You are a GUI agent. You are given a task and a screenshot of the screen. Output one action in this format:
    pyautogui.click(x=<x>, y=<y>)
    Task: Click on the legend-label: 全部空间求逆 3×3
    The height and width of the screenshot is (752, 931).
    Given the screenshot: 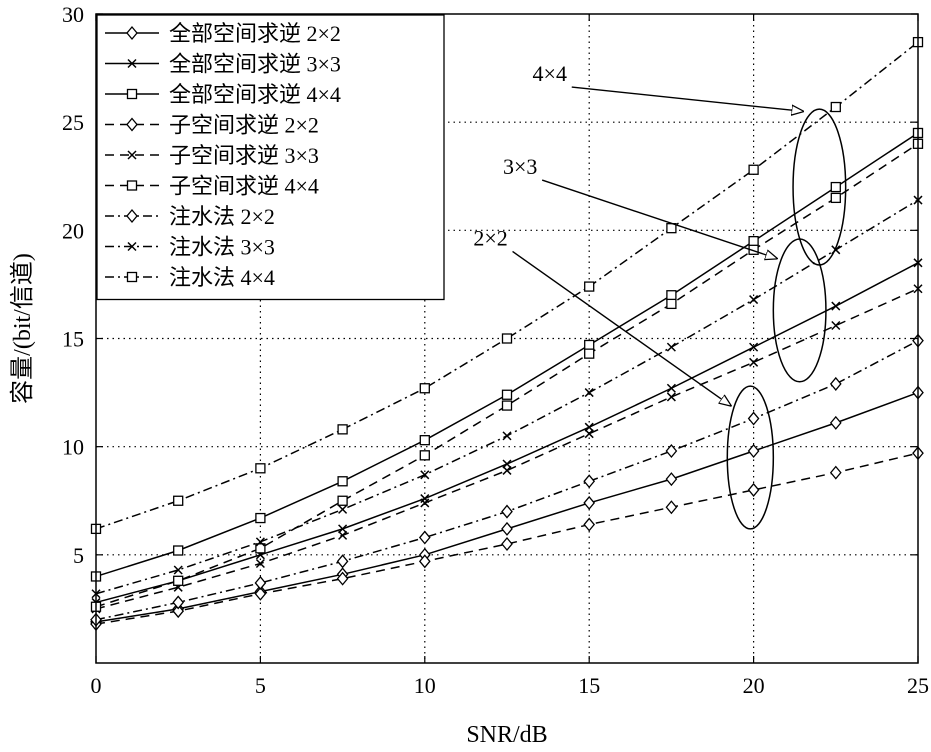 What is the action you would take?
    pyautogui.click(x=255, y=64)
    